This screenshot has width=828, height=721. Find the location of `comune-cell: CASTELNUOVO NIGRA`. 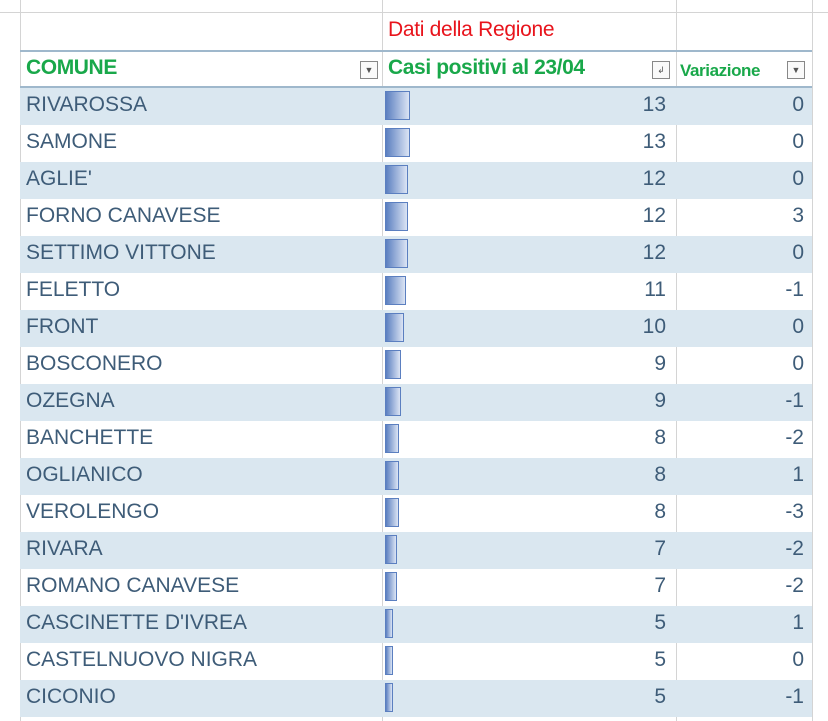

comune-cell: CASTELNUOVO NIGRA is located at coordinates (142, 659).